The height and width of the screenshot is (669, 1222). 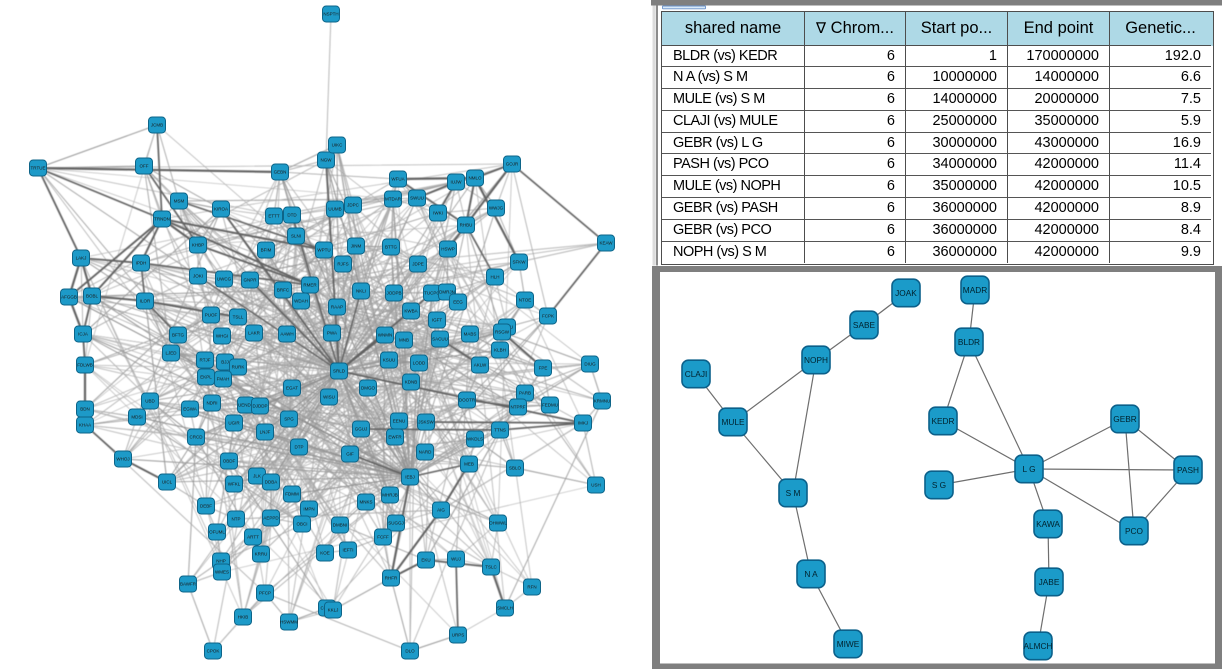 I want to click on svg-text: IEFTI, so click(x=348, y=550).